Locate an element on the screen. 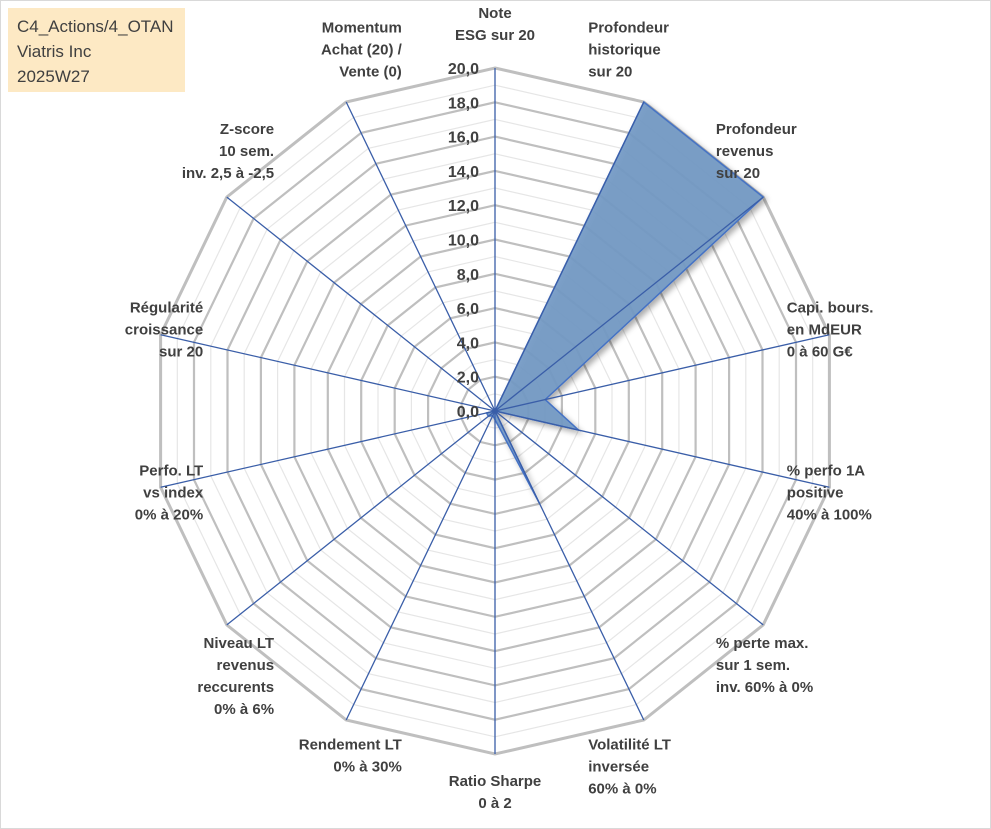 The width and height of the screenshot is (991, 829). tick-label: 10,0 is located at coordinates (463, 241).